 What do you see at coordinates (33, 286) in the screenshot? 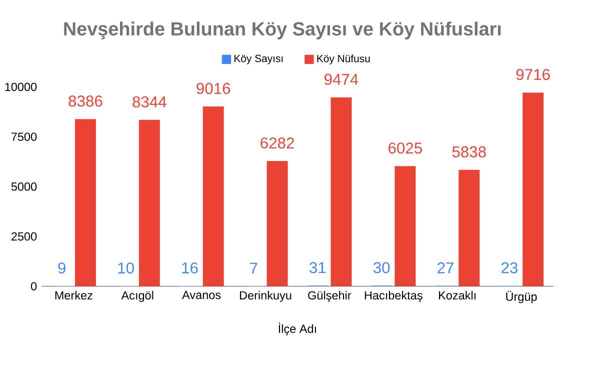
I see `y-tick-label: 0` at bounding box center [33, 286].